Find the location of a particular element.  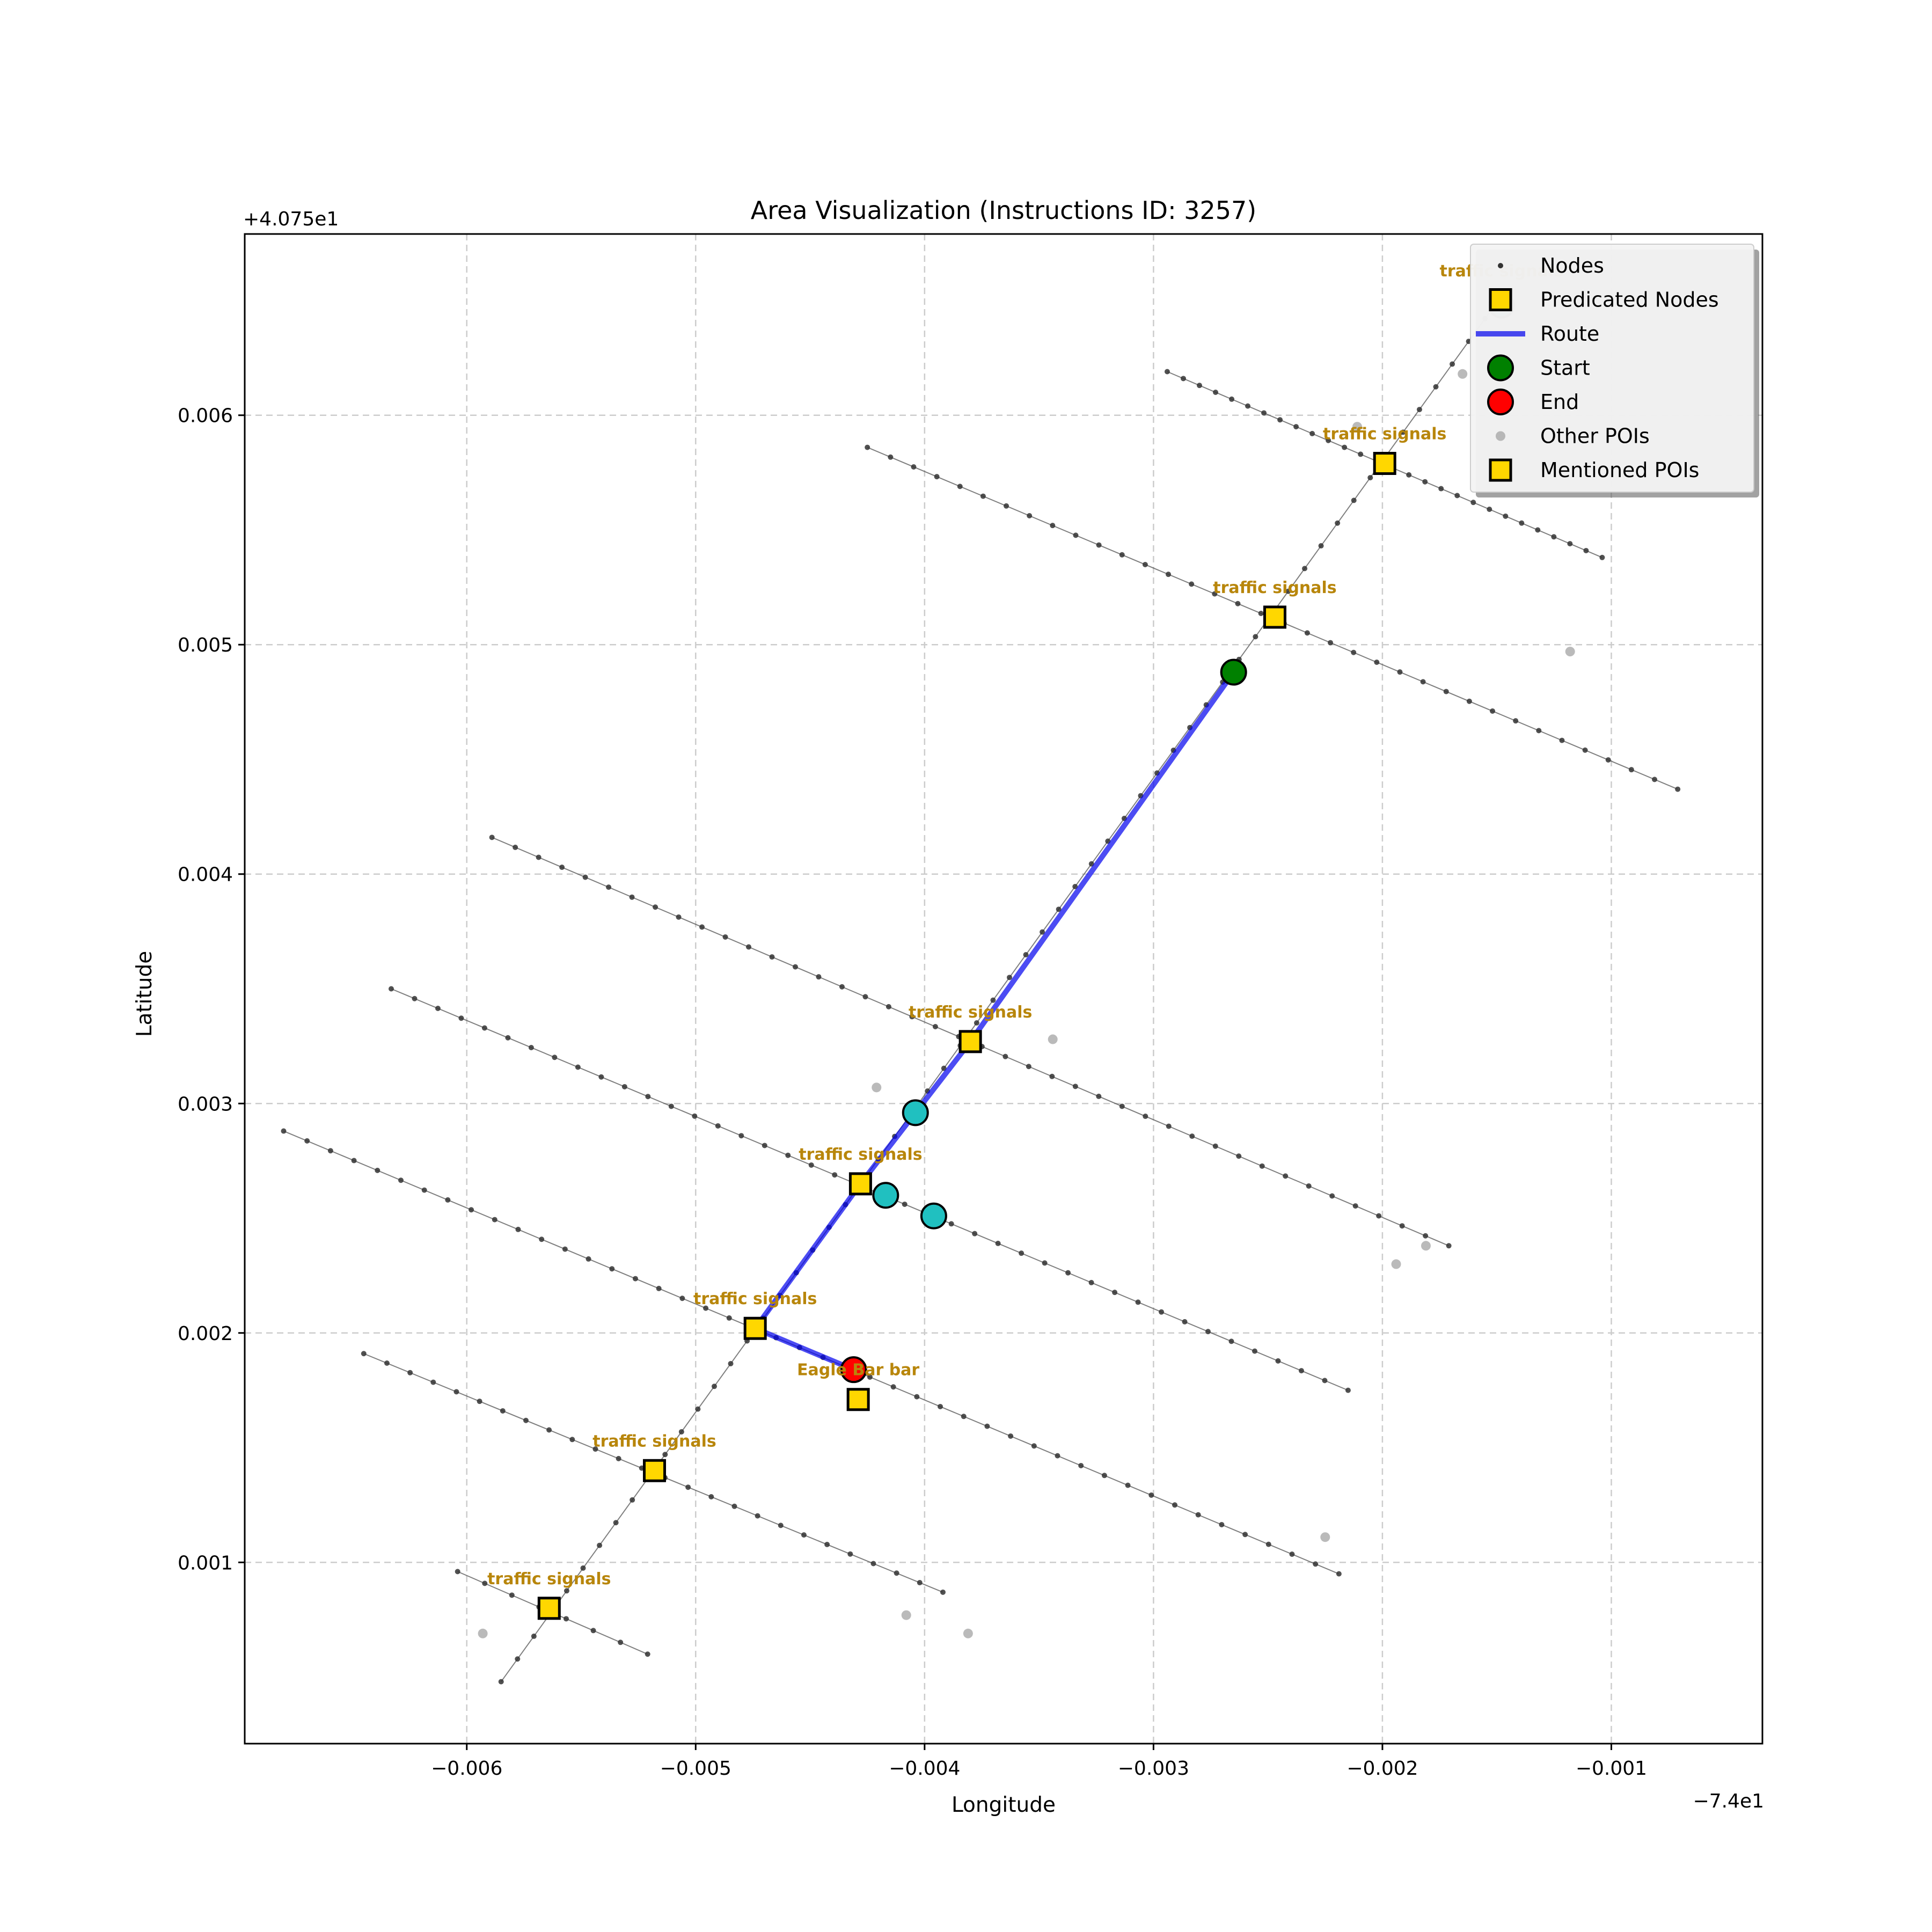

start-marker is located at coordinates (1233, 672).